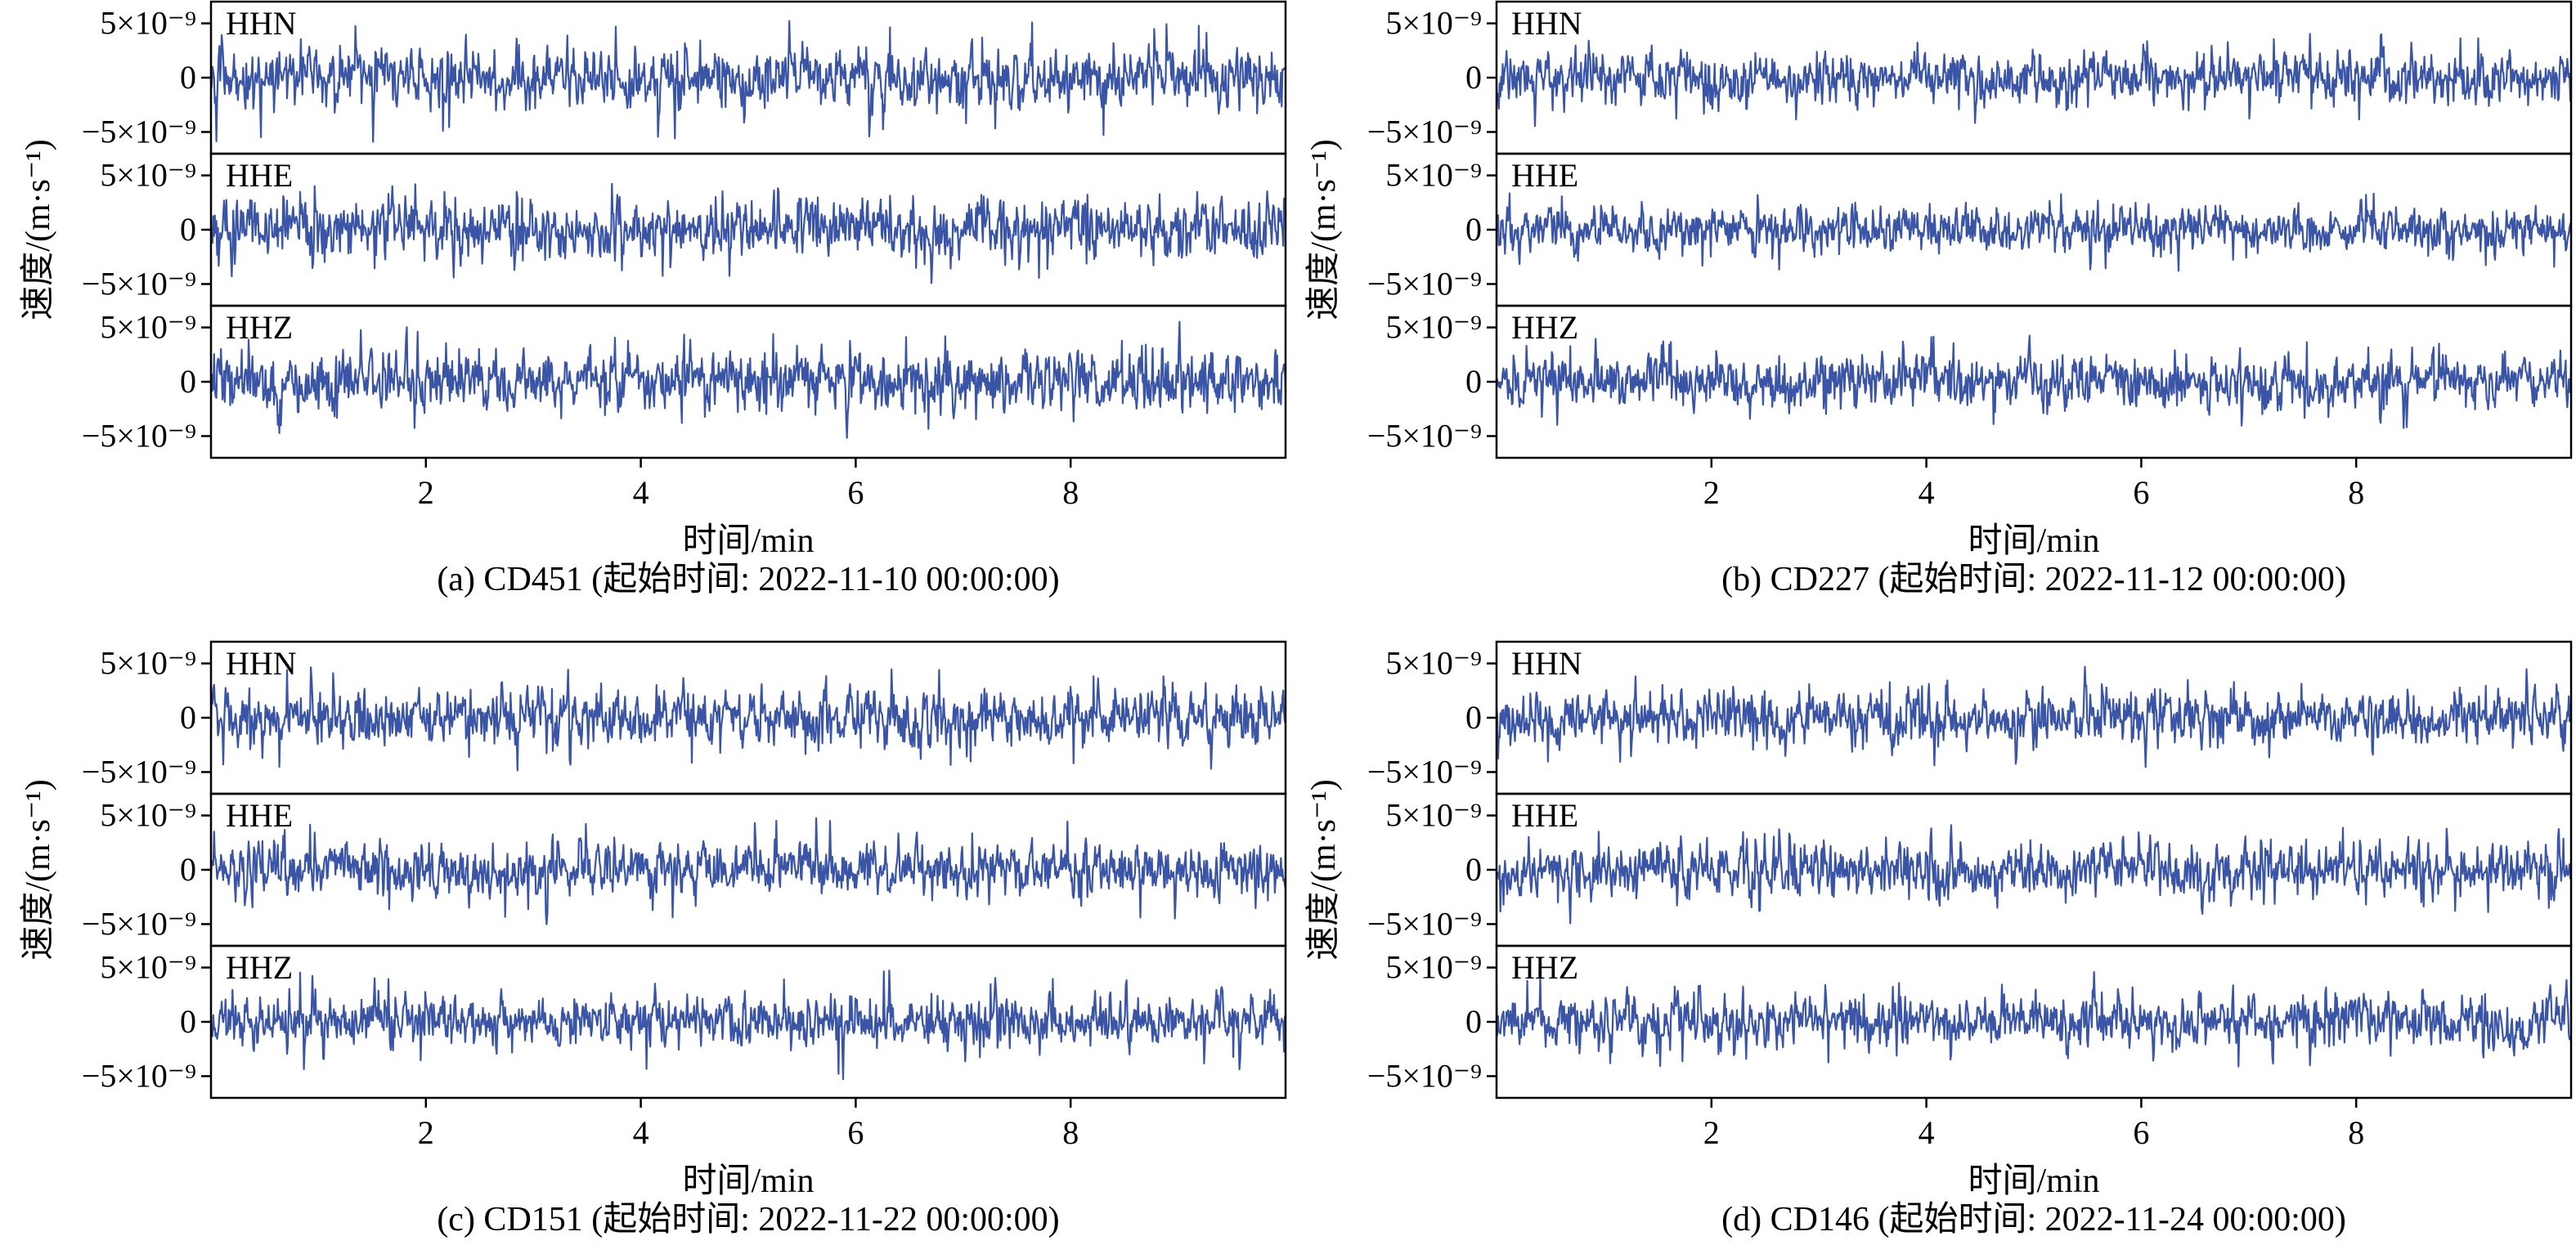  What do you see at coordinates (2034, 579) in the screenshot?
I see `panel-caption: (b) CD227 (起始时间: 2022-11-12 00:00:00)` at bounding box center [2034, 579].